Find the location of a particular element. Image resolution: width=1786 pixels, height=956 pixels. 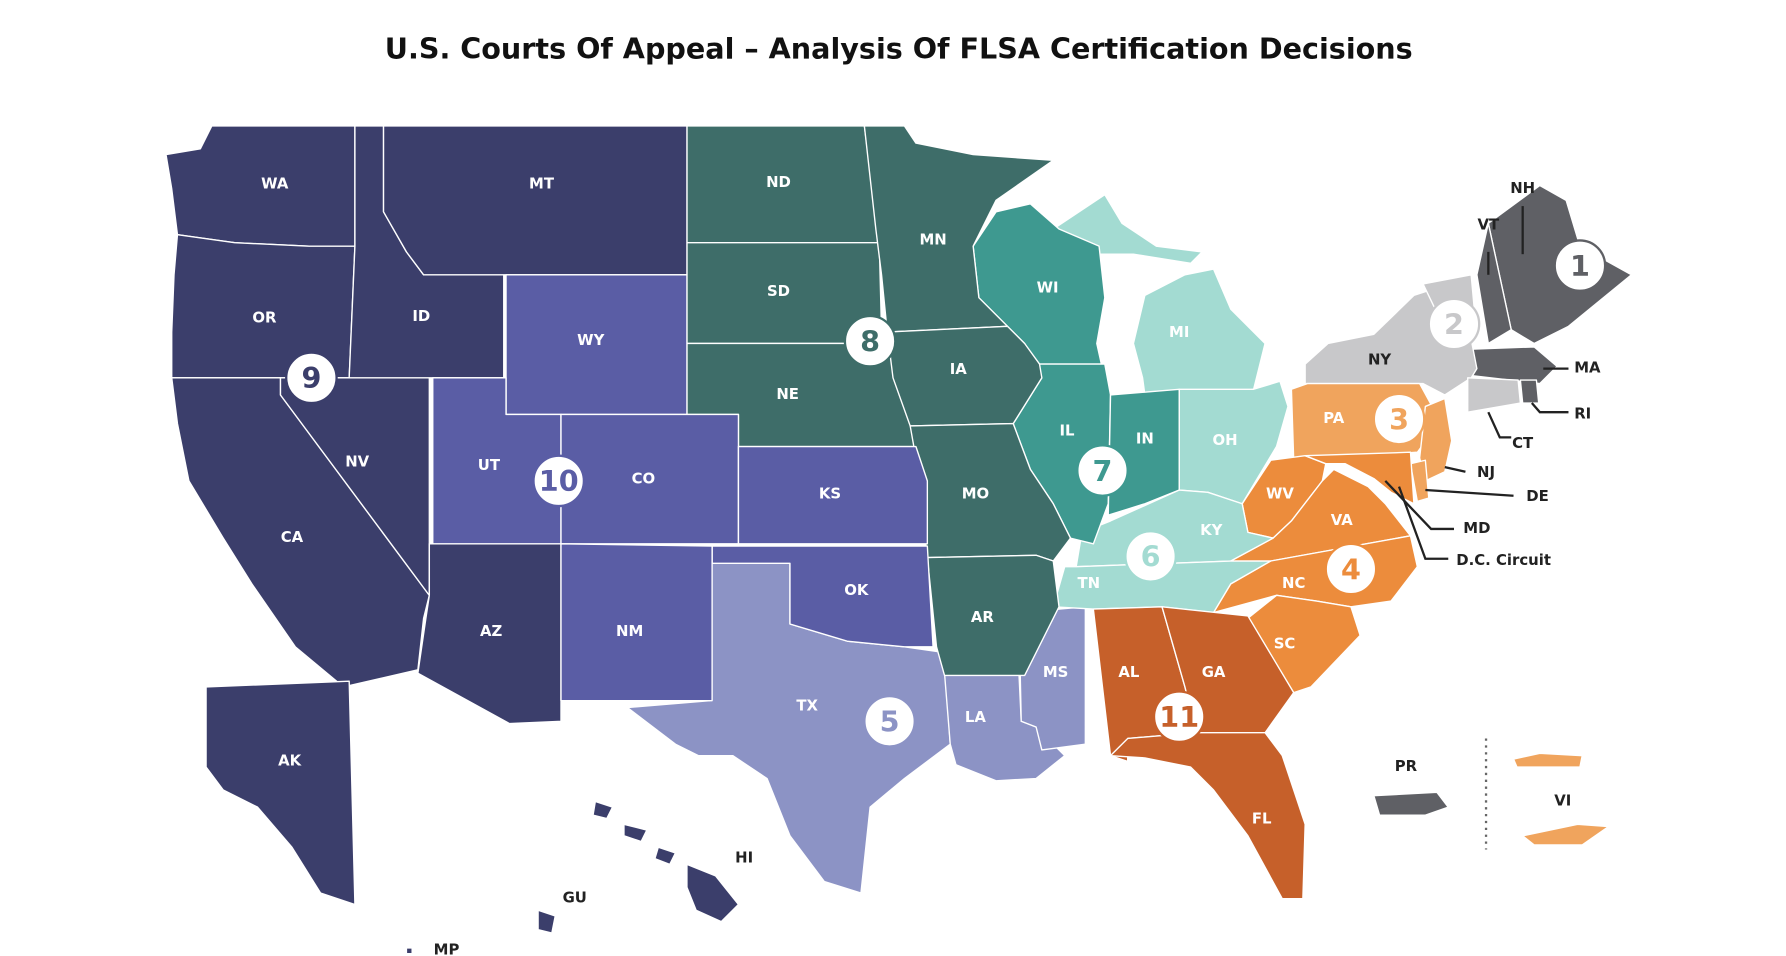

state-label: CT is located at coordinates (1523, 443).